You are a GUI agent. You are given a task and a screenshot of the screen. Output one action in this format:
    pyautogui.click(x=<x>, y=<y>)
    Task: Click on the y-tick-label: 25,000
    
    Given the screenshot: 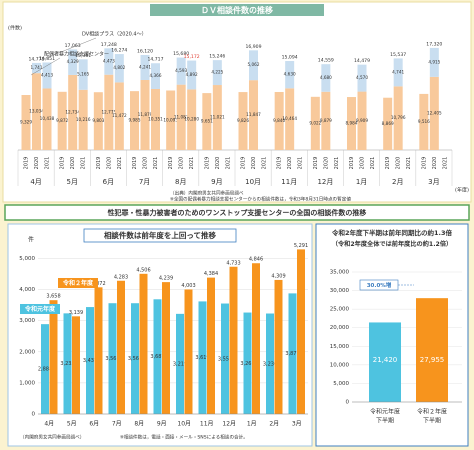 What is the action you would take?
    pyautogui.click(x=340, y=310)
    